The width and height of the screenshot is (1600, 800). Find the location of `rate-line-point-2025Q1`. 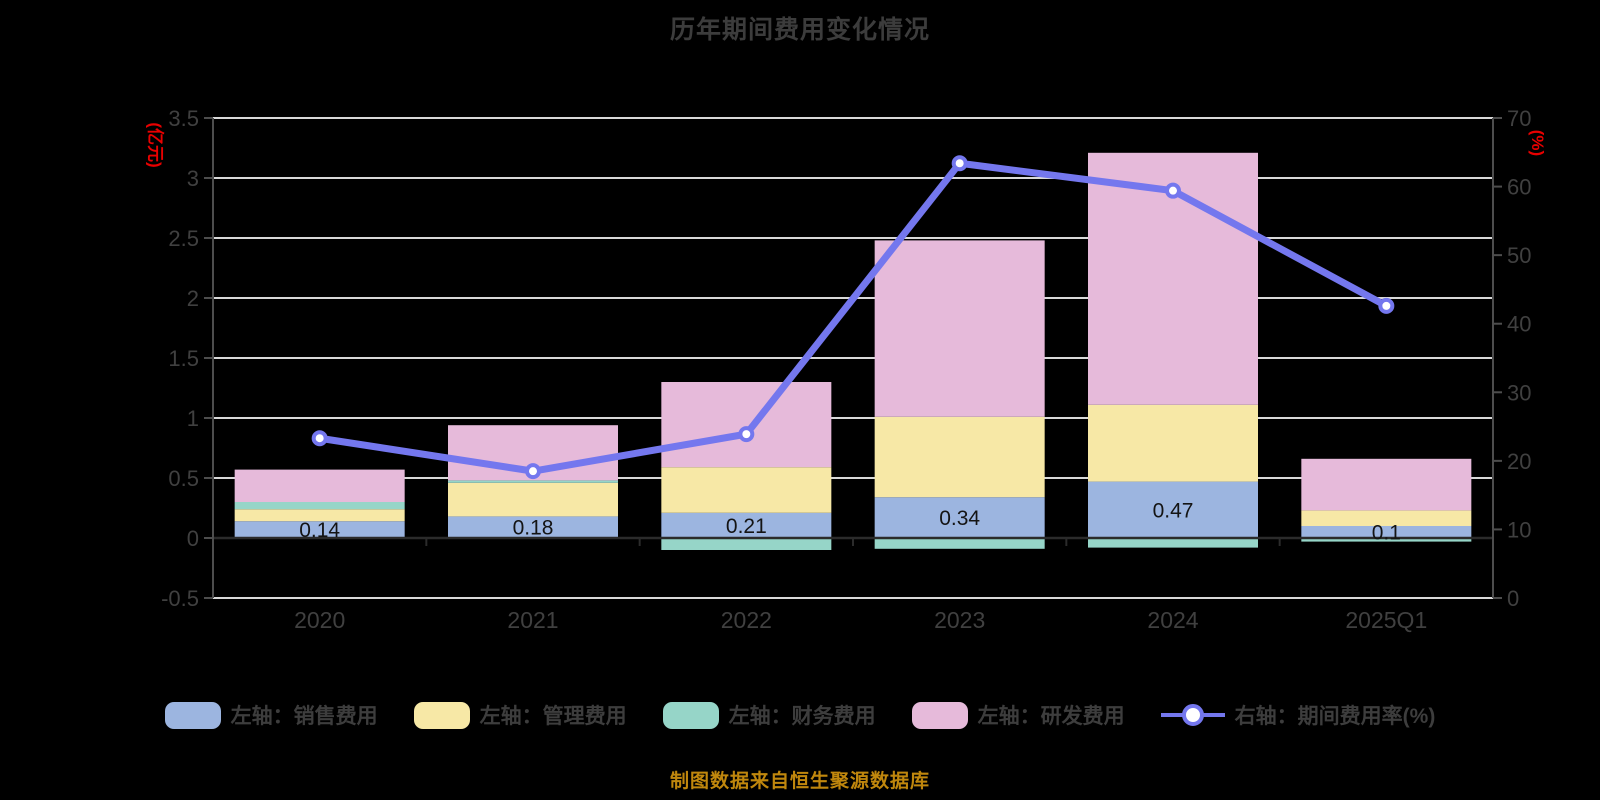

rate-line-point-2025Q1 is located at coordinates (1386, 305).